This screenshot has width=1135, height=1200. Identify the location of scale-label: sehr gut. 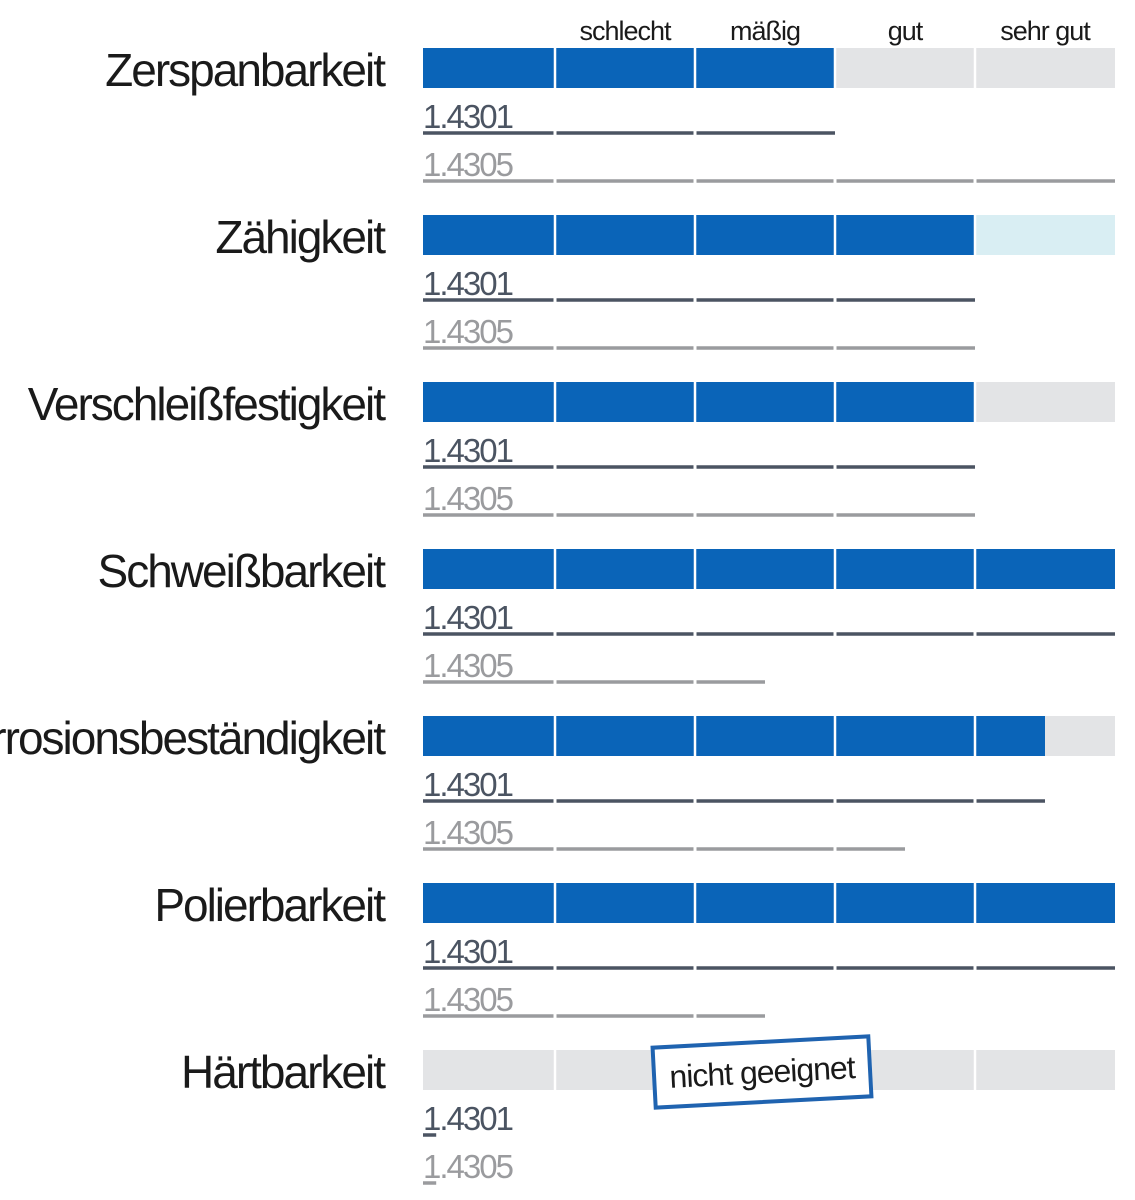
(1045, 31).